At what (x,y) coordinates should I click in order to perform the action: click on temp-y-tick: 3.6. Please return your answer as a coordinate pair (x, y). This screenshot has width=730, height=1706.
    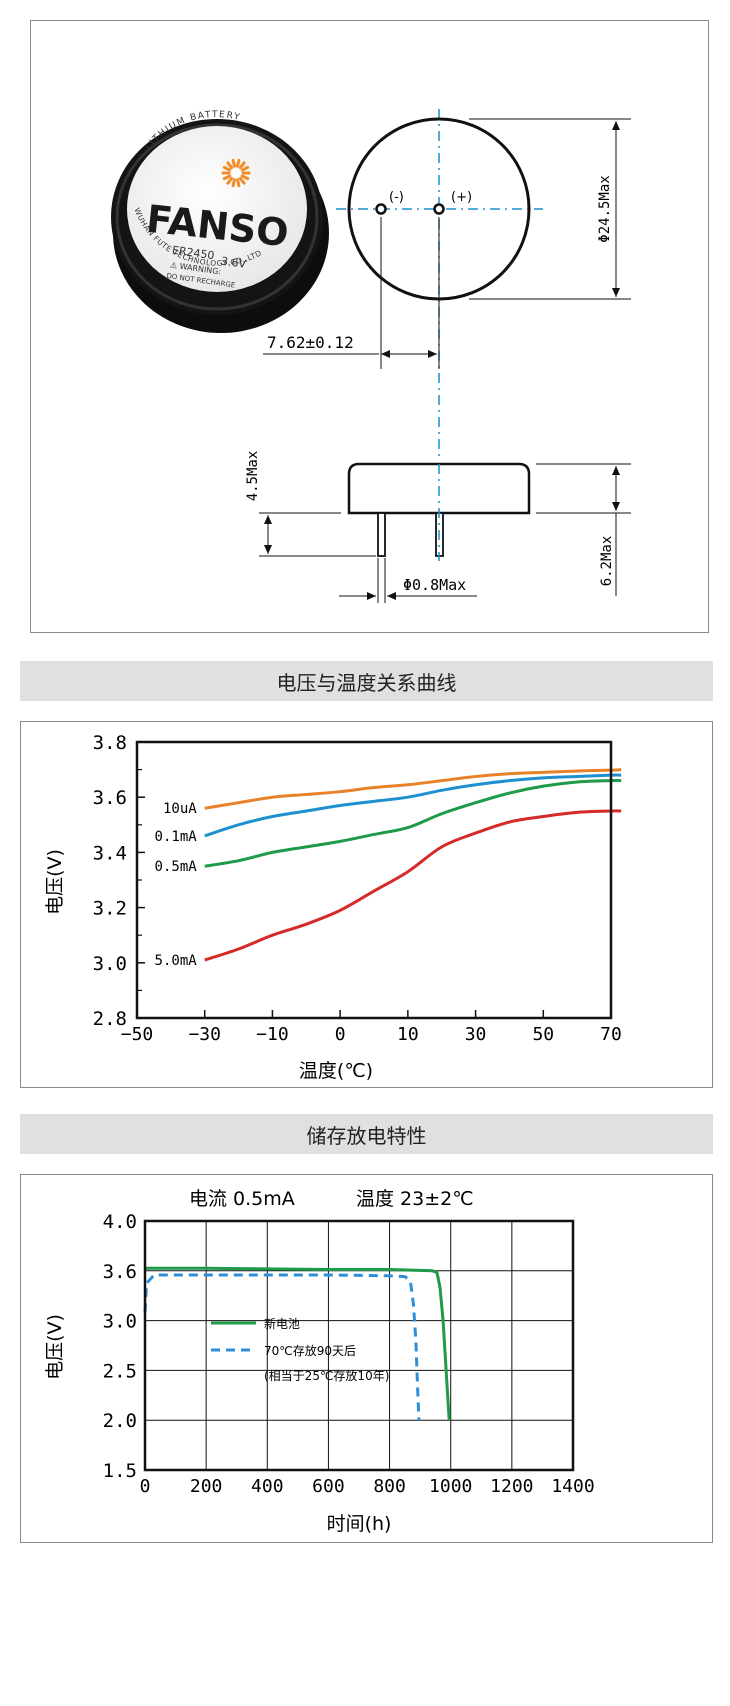
    Looking at the image, I should click on (110, 798).